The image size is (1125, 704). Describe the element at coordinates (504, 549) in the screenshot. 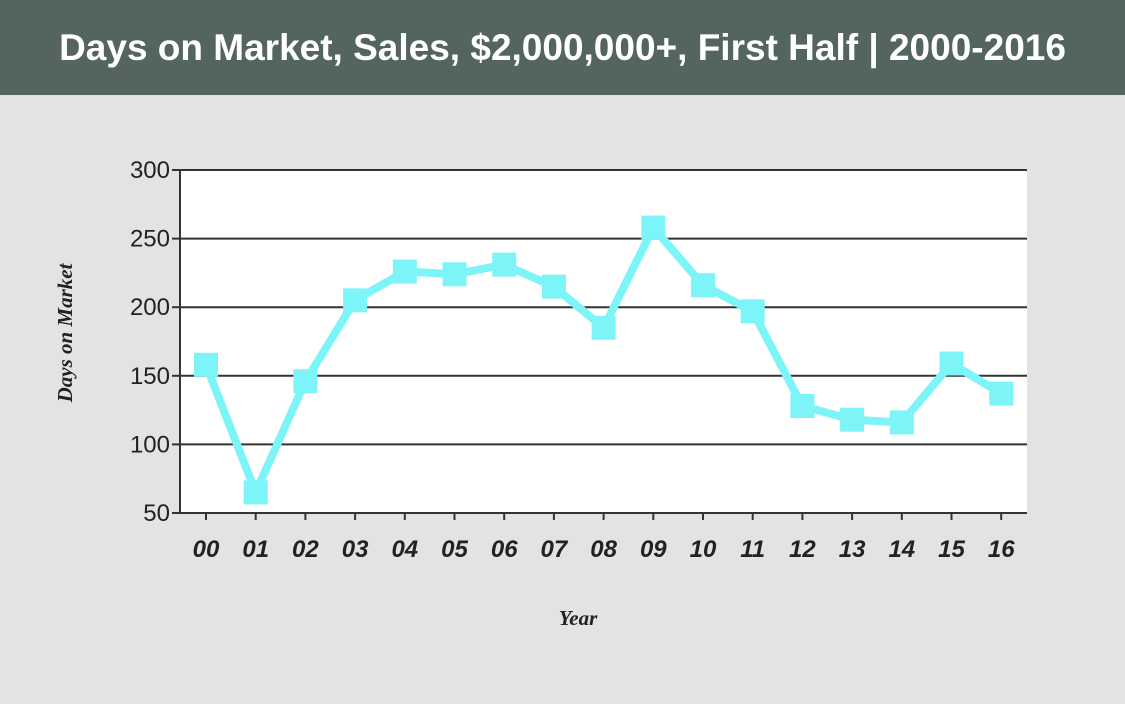

I see `x-tick-label: 06` at that location.